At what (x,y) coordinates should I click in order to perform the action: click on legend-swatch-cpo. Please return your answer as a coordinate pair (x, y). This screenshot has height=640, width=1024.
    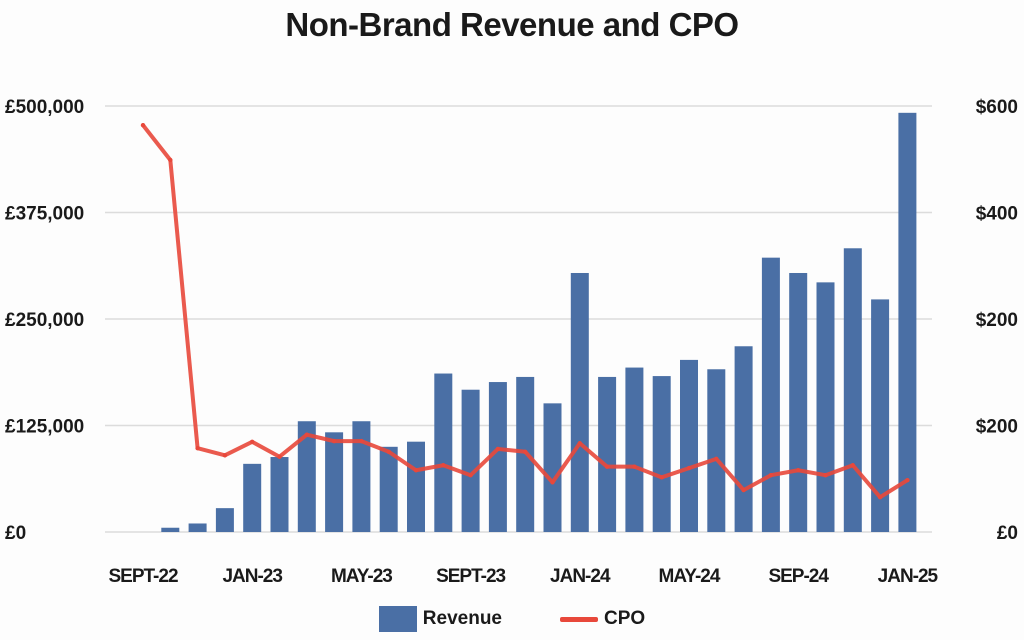
    Looking at the image, I should click on (579, 619).